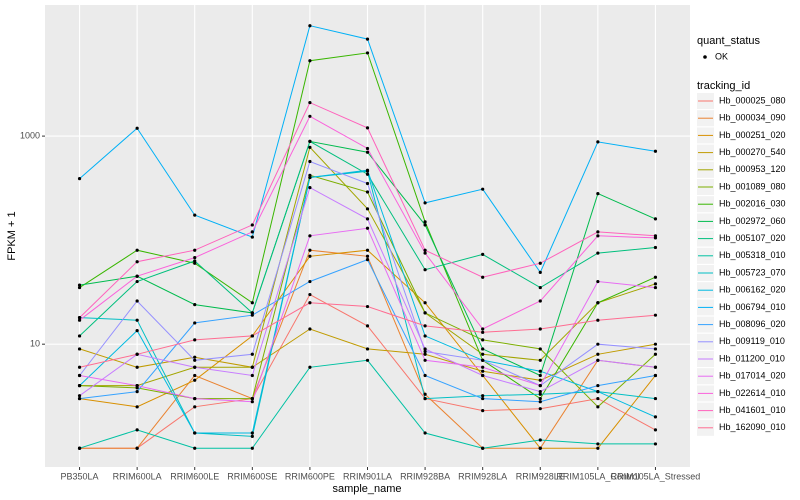 Image resolution: width=800 pixels, height=500 pixels. What do you see at coordinates (310, 476) in the screenshot?
I see `x-tick-label: RRIM600PE` at bounding box center [310, 476].